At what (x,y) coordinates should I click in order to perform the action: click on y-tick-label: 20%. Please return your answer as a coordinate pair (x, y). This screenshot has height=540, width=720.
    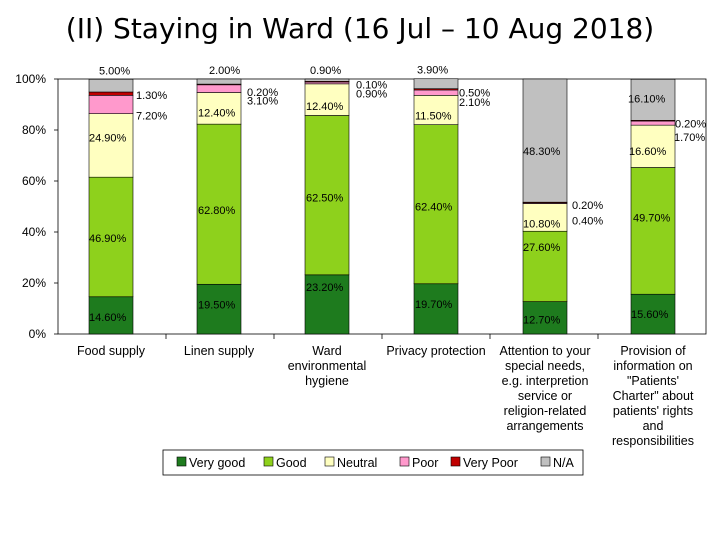
    Looking at the image, I should click on (34, 283).